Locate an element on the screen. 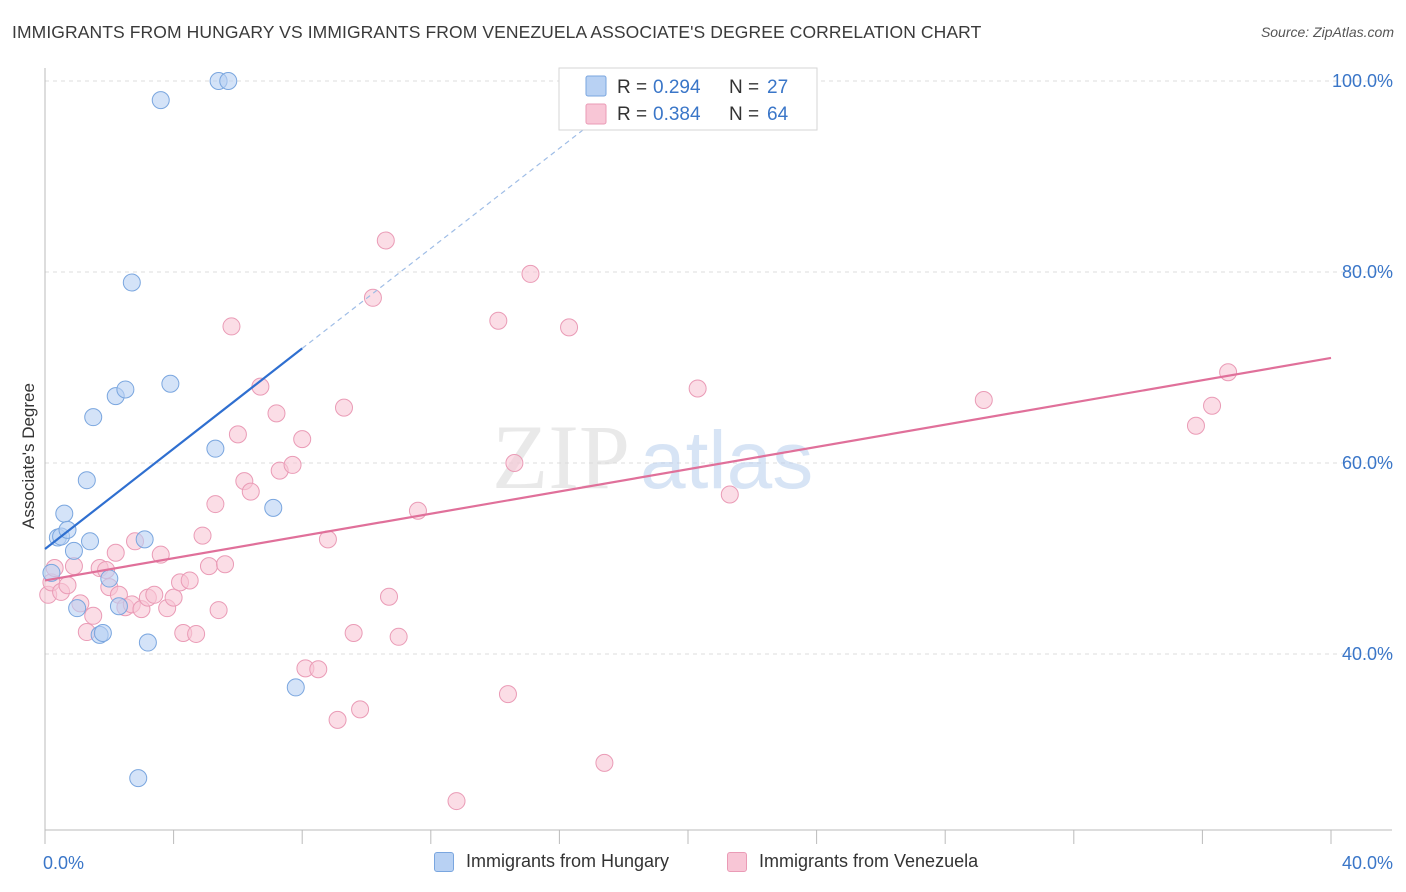  legend-item-hungary: Immigrants from Hungary is located at coordinates (551, 861).